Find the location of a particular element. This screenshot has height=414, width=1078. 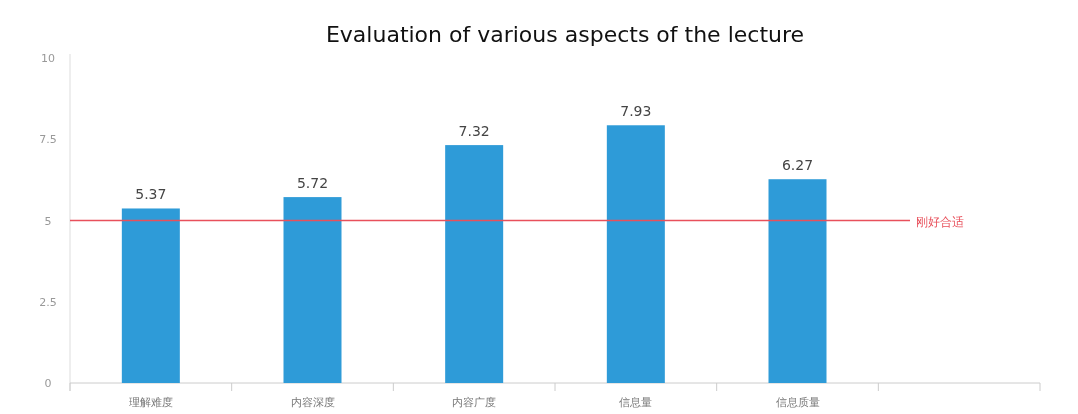

x-tick-label: 内容广度 is located at coordinates (474, 402).